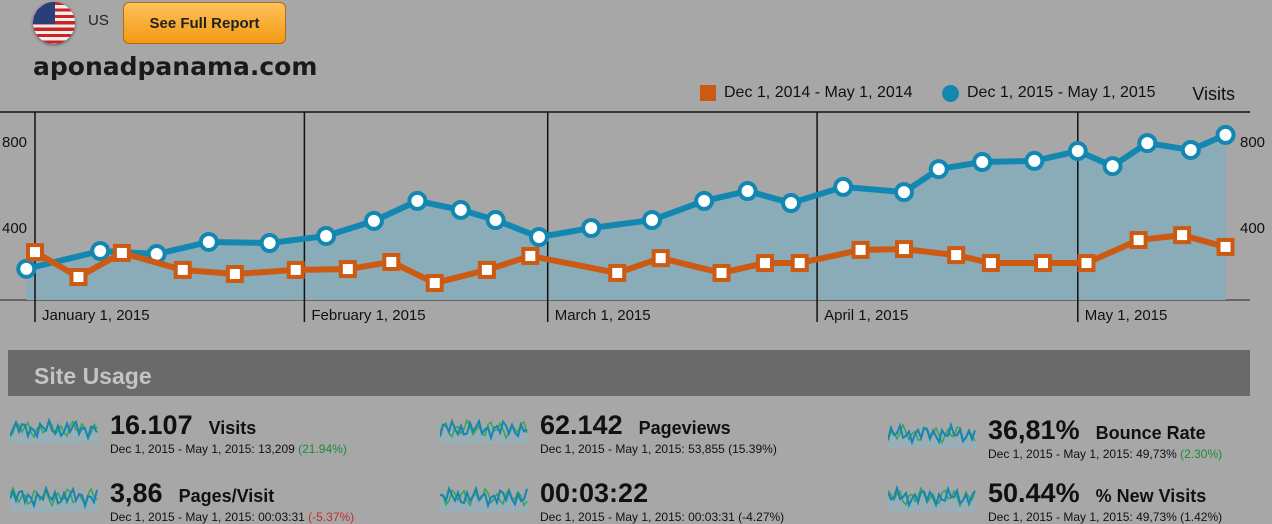  What do you see at coordinates (1034, 493) in the screenshot?
I see `stat-value: 50.44%` at bounding box center [1034, 493].